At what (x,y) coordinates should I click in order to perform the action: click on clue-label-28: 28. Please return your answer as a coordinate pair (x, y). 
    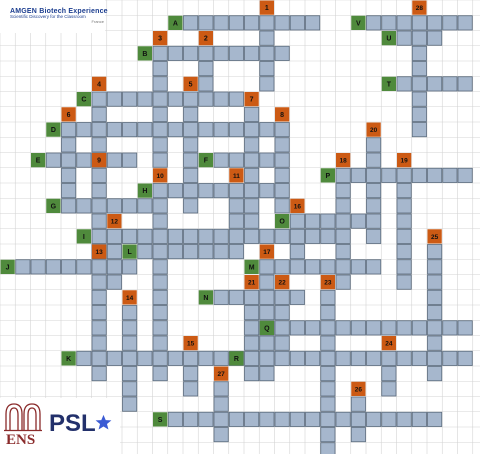
    Looking at the image, I should click on (420, 8).